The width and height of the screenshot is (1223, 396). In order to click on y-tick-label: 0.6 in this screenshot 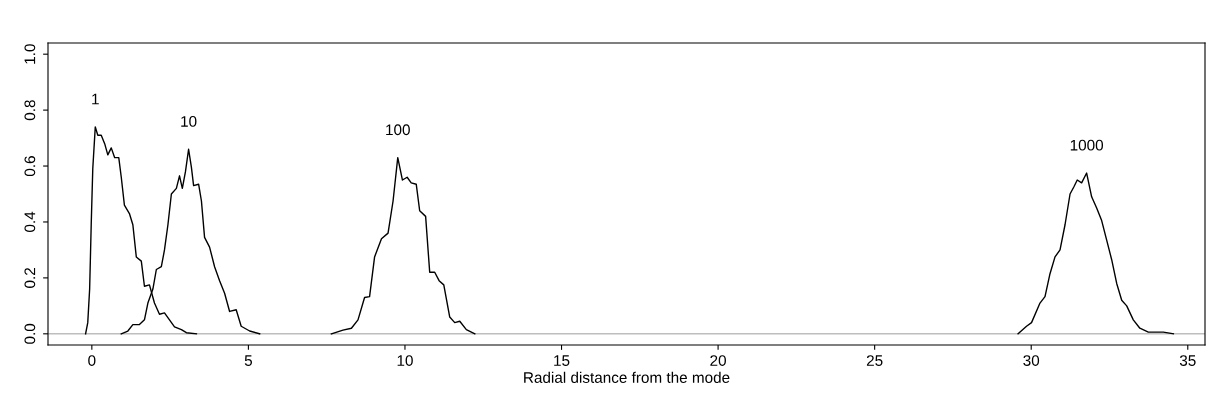, I will do `click(30, 166)`.